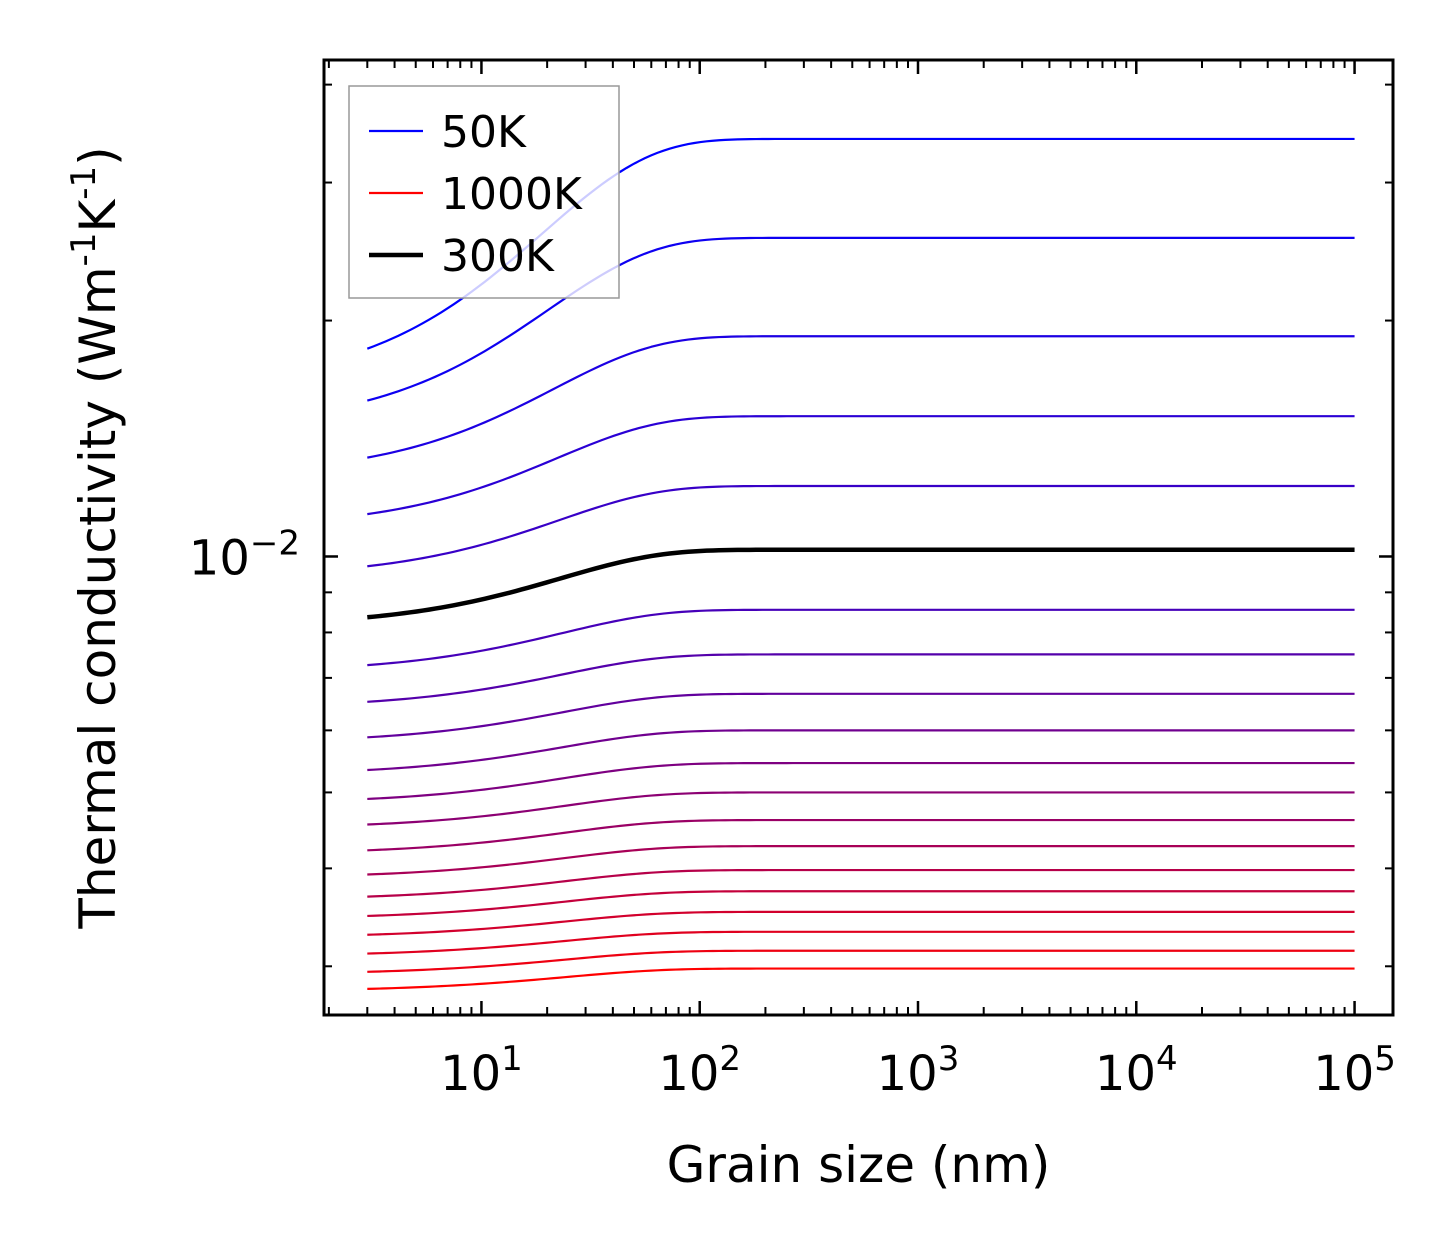 The width and height of the screenshot is (1454, 1254). What do you see at coordinates (512, 194) in the screenshot?
I see `legend-label-1000K: 1000K` at bounding box center [512, 194].